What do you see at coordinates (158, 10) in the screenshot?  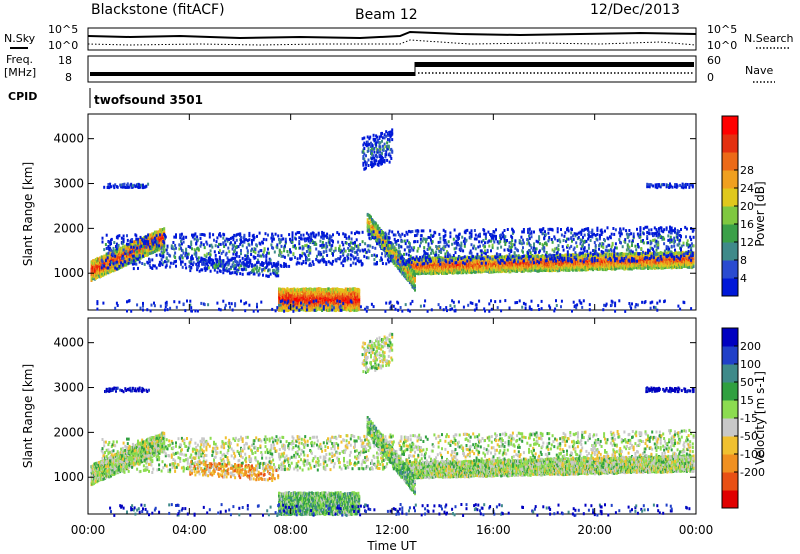 I see `radar-title: Blackstone (fitACF)` at bounding box center [158, 10].